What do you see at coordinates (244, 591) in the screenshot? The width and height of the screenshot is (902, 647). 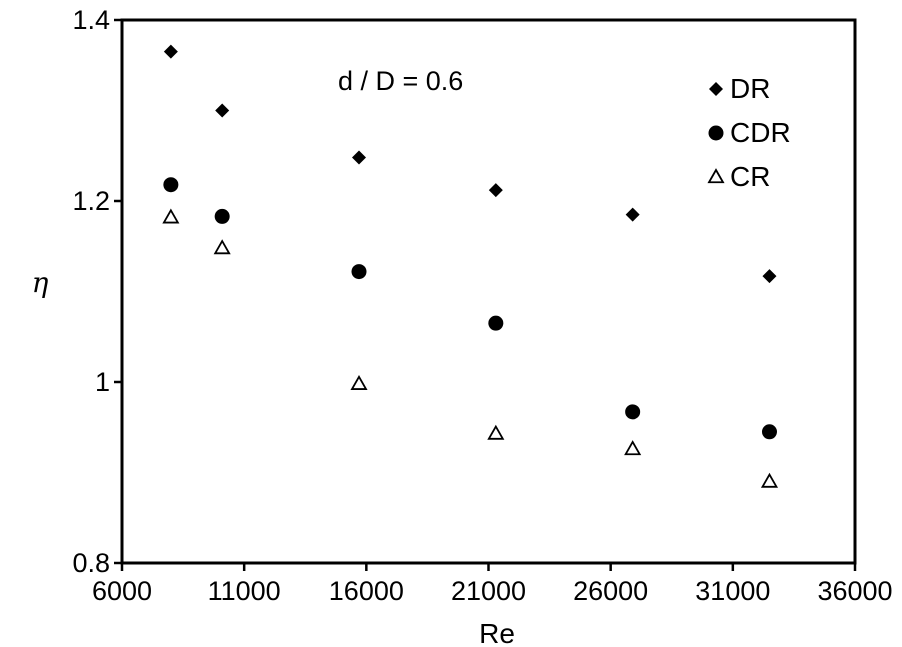 I see `x-tick-label: 11000` at bounding box center [244, 591].